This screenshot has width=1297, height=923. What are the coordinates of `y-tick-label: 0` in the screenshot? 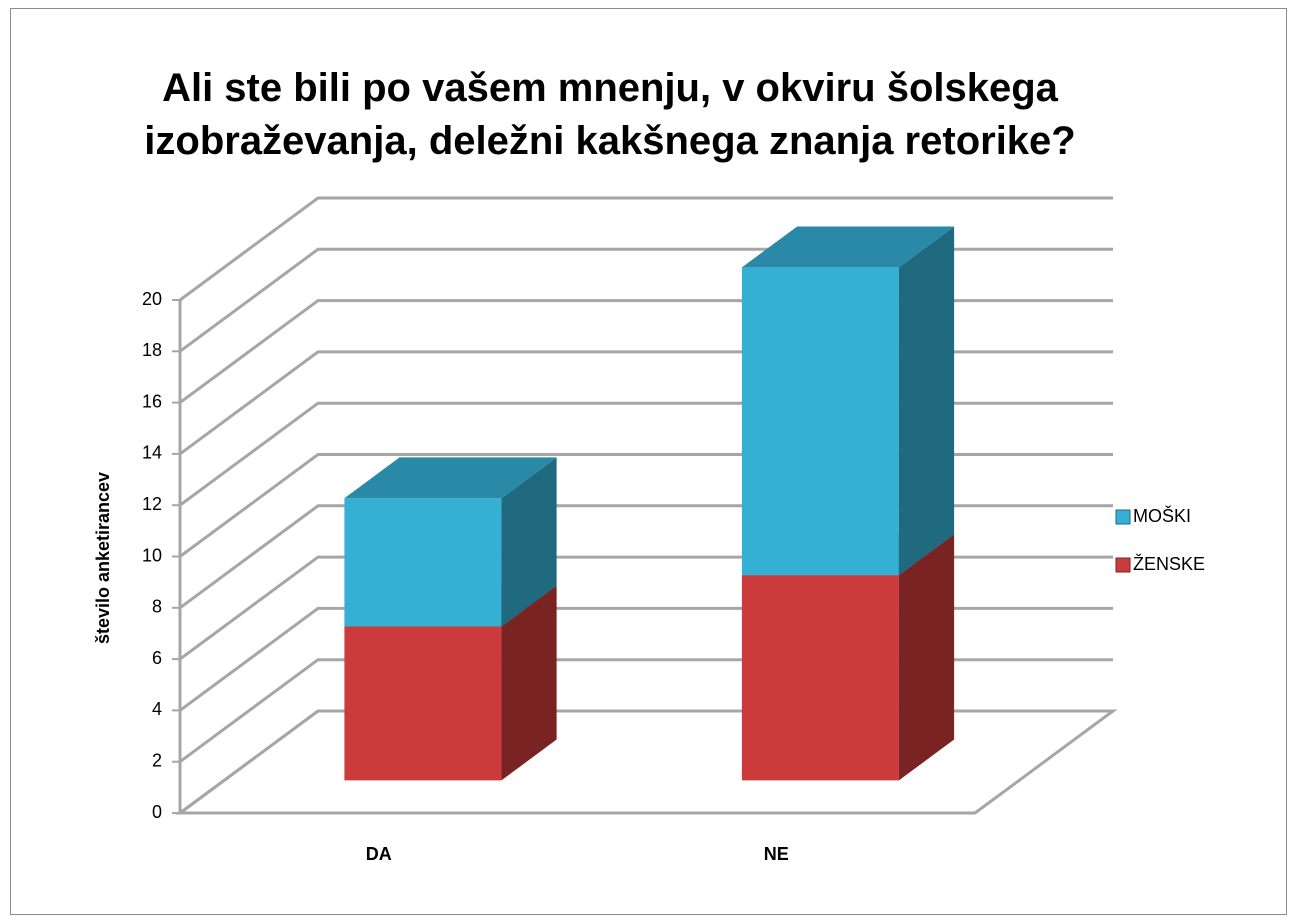 It's located at (157, 812).